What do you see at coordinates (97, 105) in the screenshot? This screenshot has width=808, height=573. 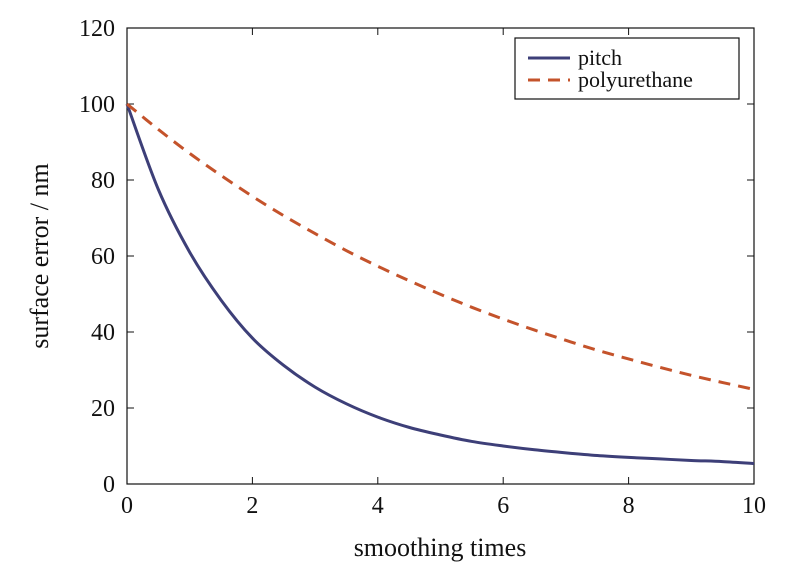 I see `y-tick-label: 100` at bounding box center [97, 105].